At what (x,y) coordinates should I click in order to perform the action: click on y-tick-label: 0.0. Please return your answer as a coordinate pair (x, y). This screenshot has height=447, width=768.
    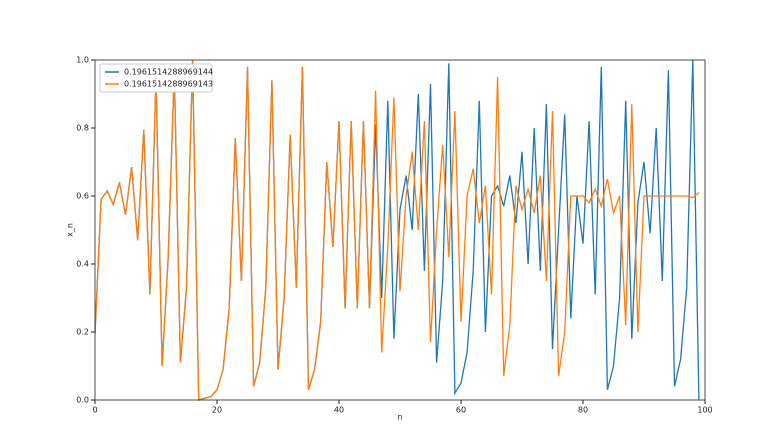
    Looking at the image, I should click on (82, 400).